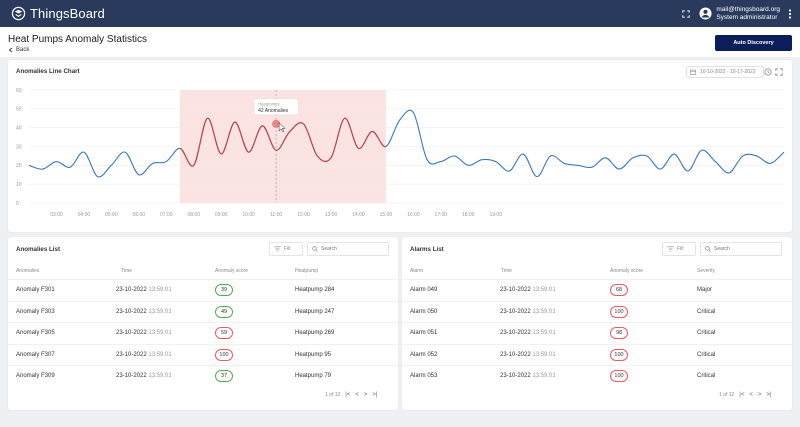  I want to click on x-tick-label: 07:00, so click(166, 215).